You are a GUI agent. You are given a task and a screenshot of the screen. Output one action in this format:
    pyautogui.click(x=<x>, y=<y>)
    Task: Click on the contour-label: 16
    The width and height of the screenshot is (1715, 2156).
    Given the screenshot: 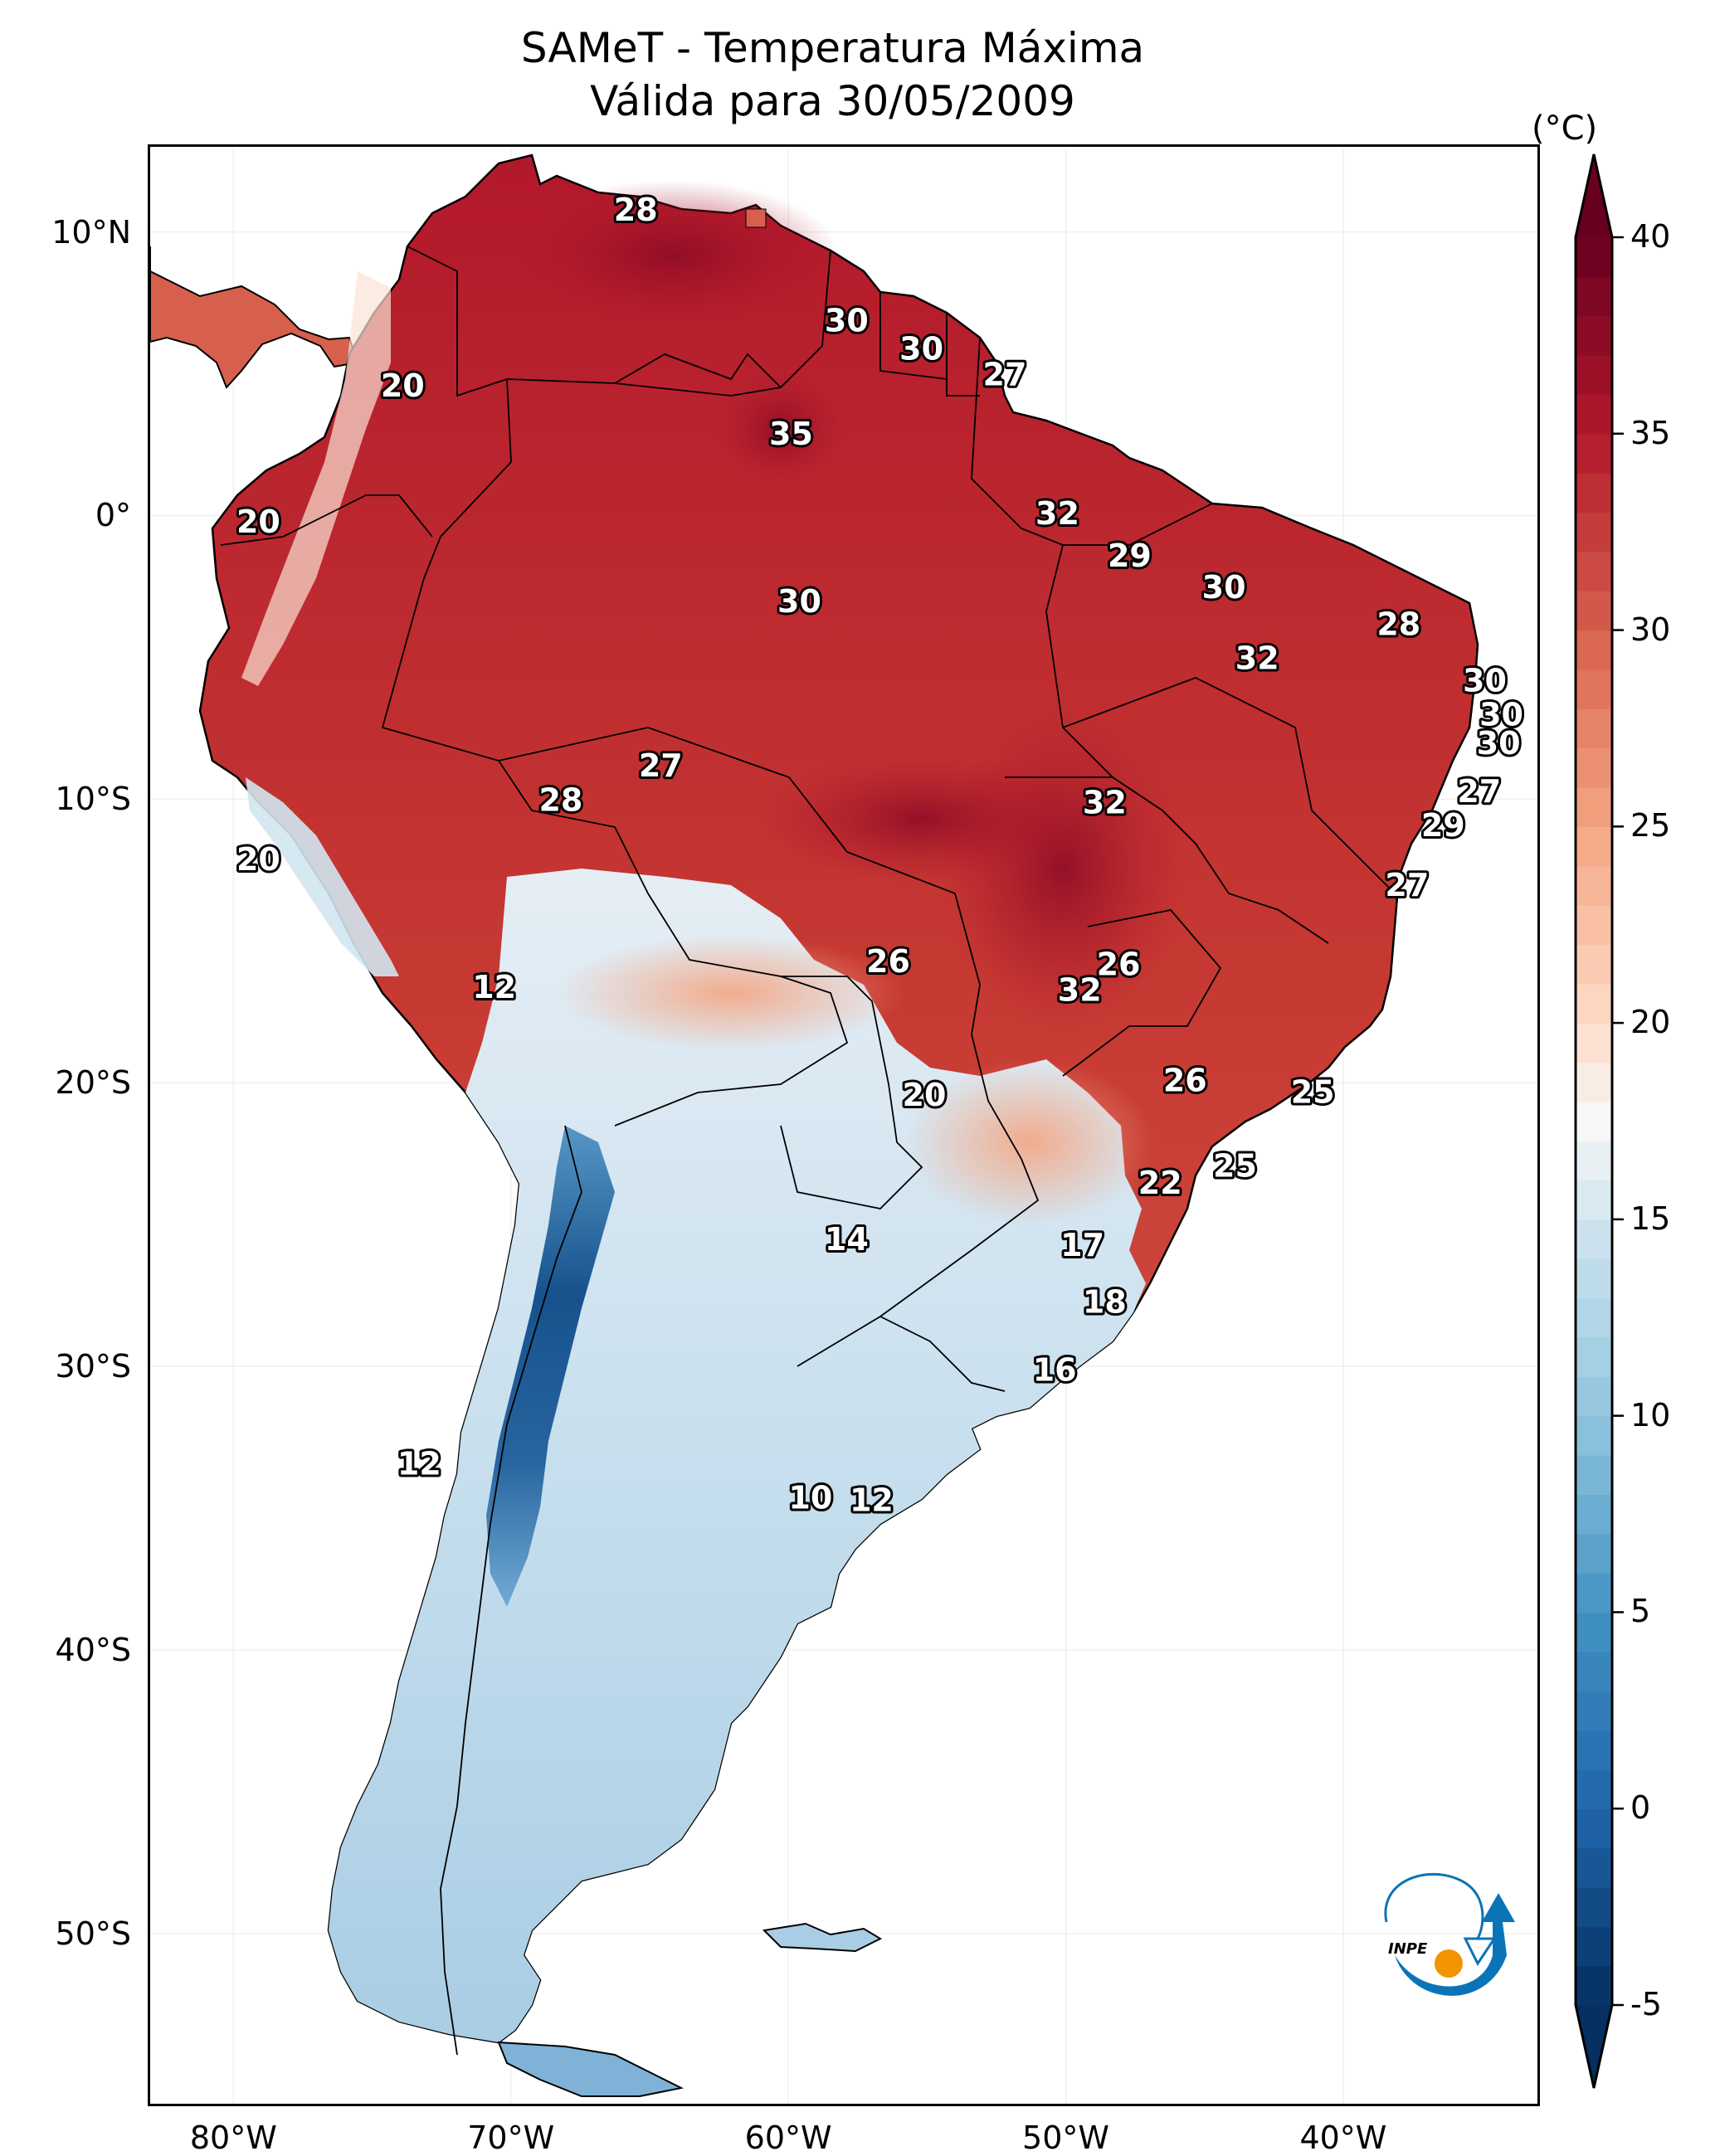 What is the action you would take?
    pyautogui.click(x=1055, y=1369)
    